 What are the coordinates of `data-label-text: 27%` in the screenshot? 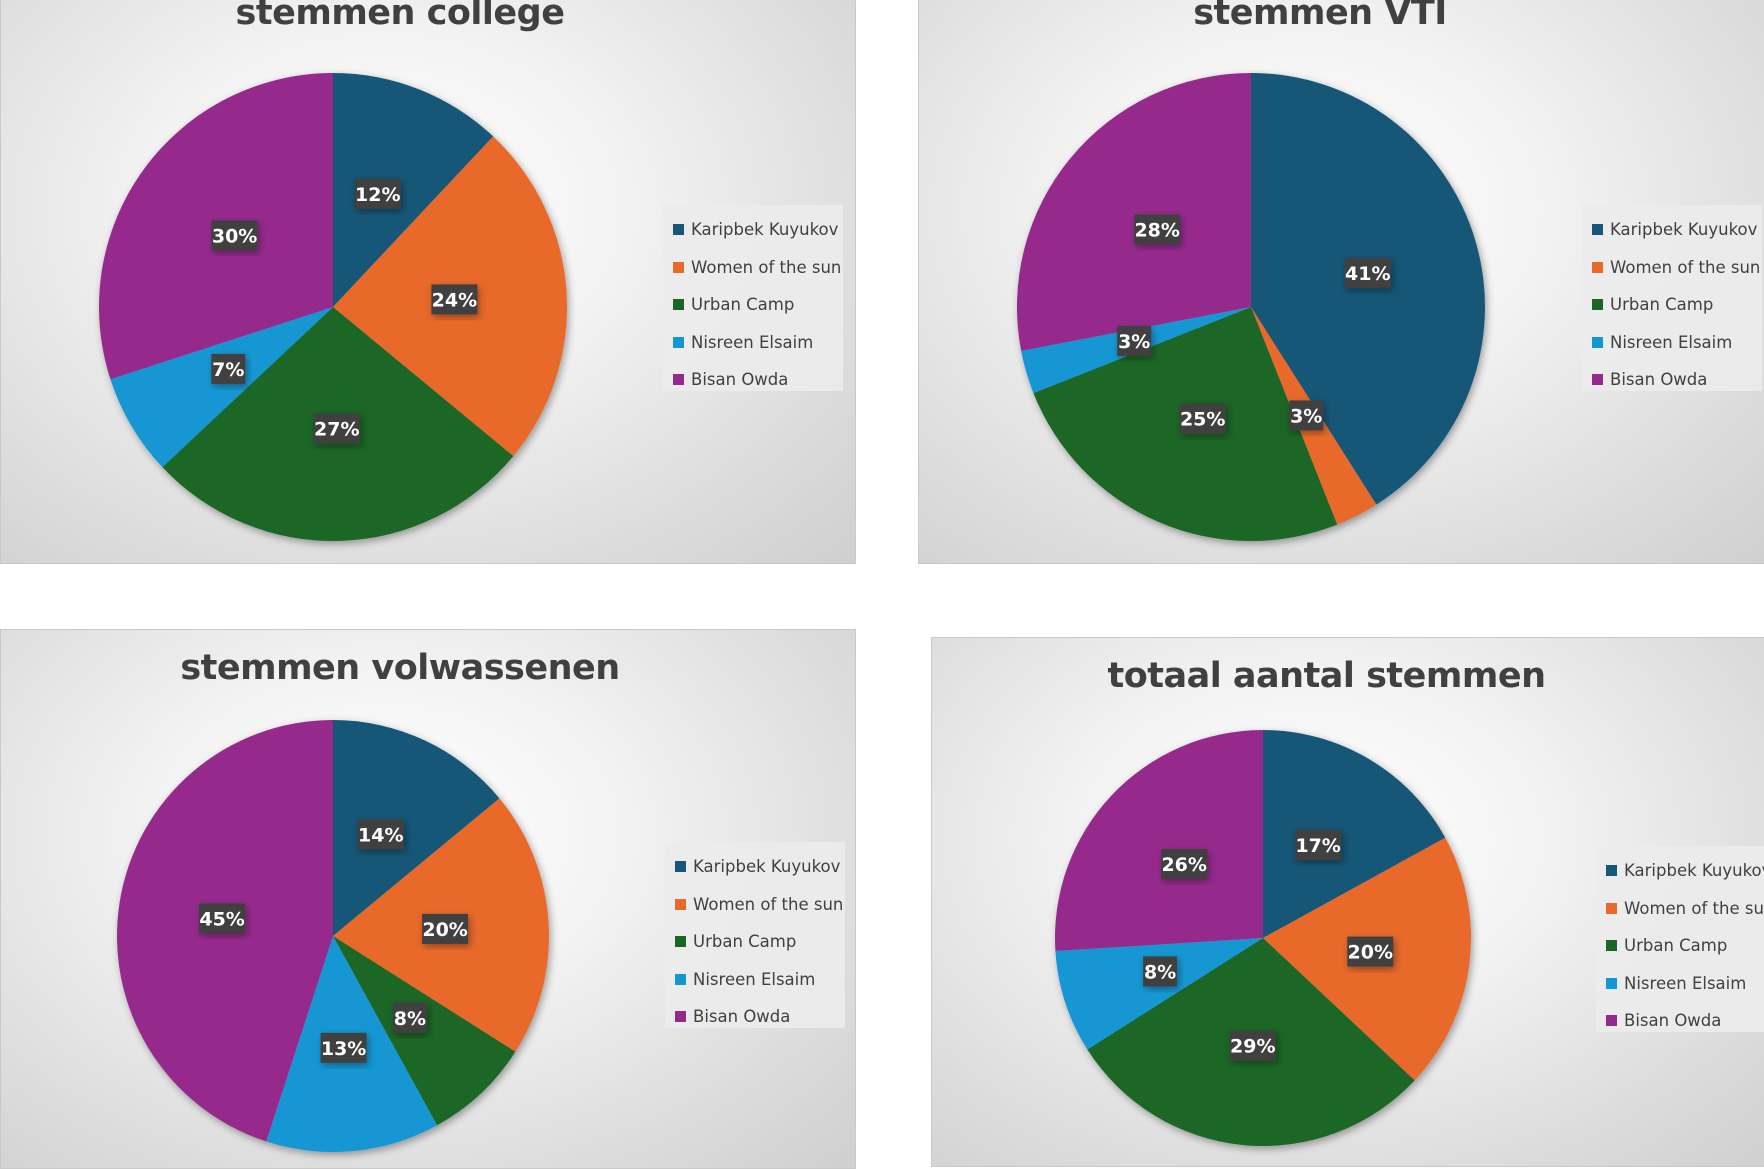 It's located at (336, 430).